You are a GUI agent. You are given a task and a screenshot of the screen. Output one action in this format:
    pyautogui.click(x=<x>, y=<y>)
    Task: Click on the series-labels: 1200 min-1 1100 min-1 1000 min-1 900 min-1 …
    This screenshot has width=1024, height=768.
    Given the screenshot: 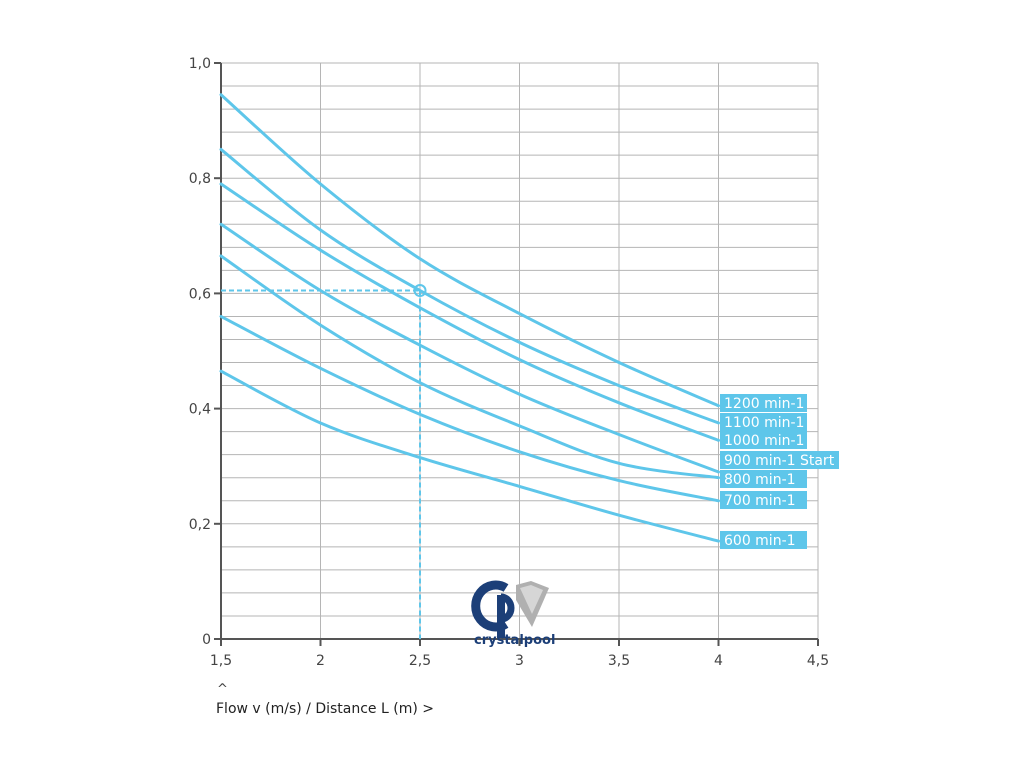 What is the action you would take?
    pyautogui.click(x=779, y=471)
    